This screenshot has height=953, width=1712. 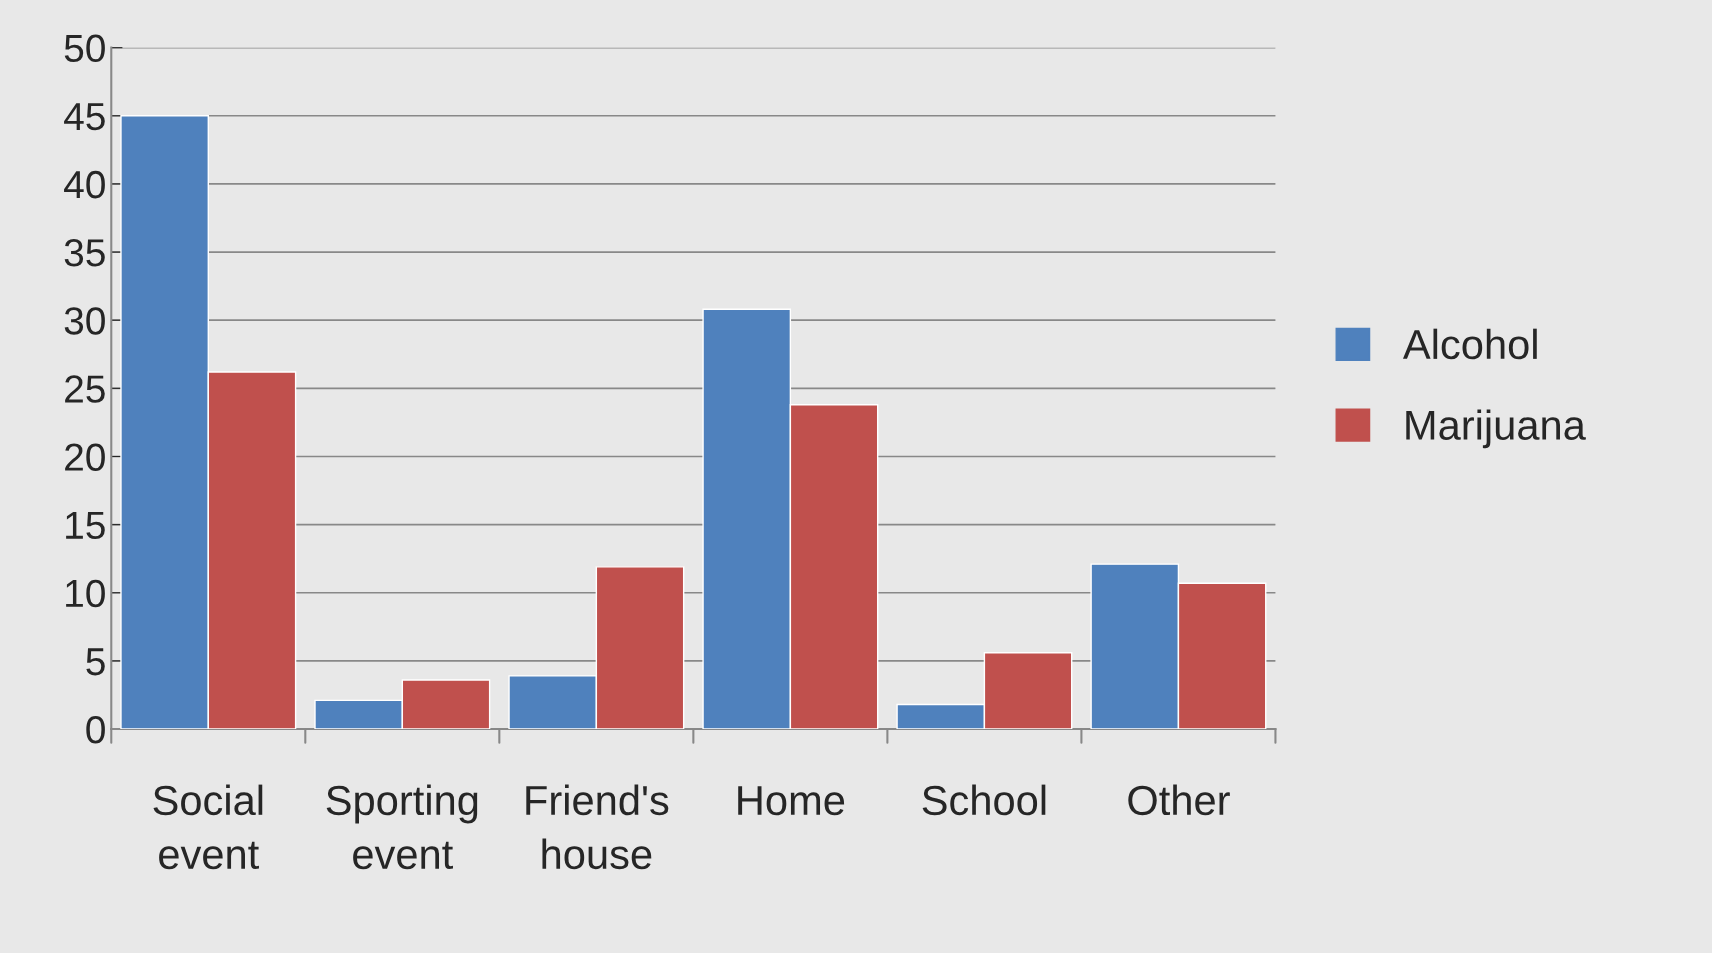 What do you see at coordinates (85, 457) in the screenshot?
I see `y-tick-label: 20` at bounding box center [85, 457].